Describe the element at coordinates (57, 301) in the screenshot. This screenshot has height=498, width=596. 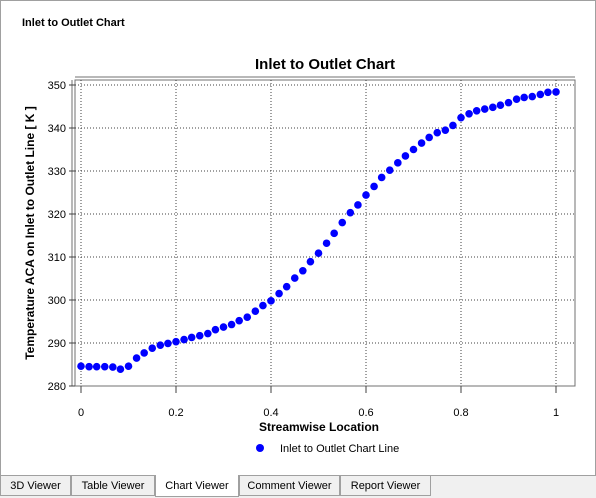
I see `y-tick-label: 300` at that location.